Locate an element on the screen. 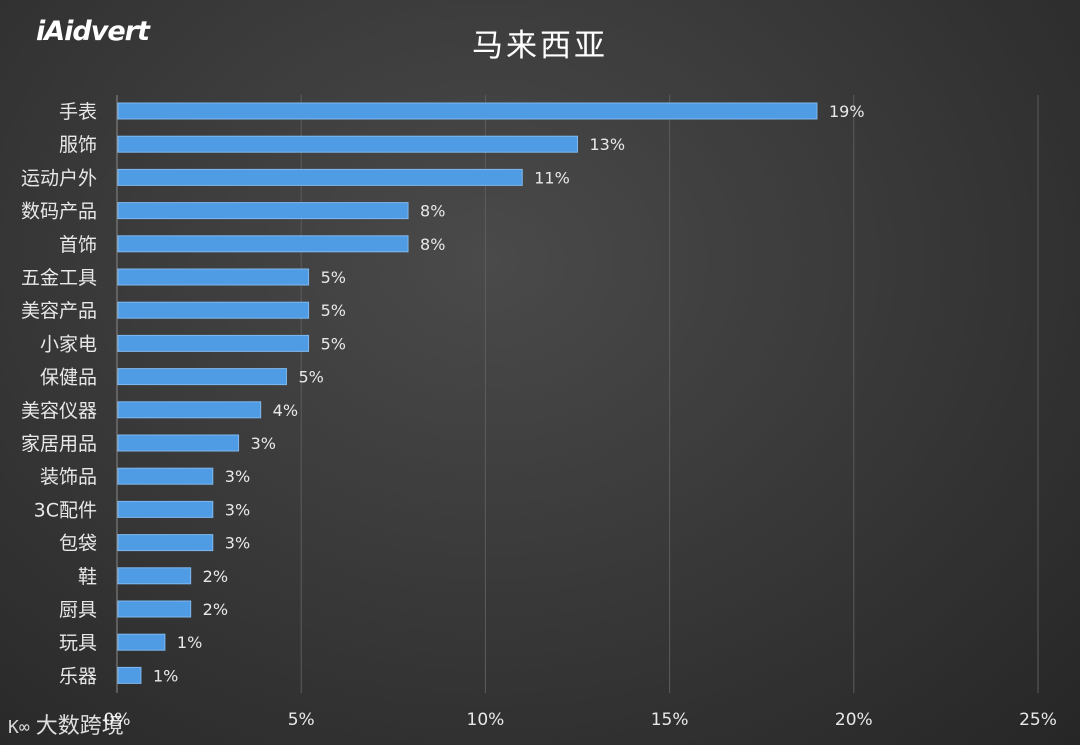  category-label: 3C配件 is located at coordinates (65, 510).